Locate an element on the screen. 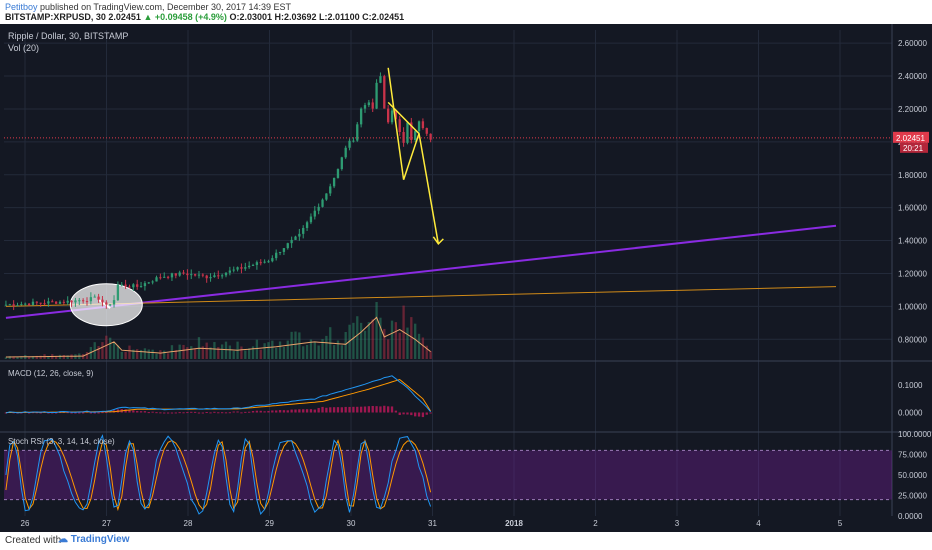  footer: Created with ☁ TradingView is located at coordinates (466, 541).